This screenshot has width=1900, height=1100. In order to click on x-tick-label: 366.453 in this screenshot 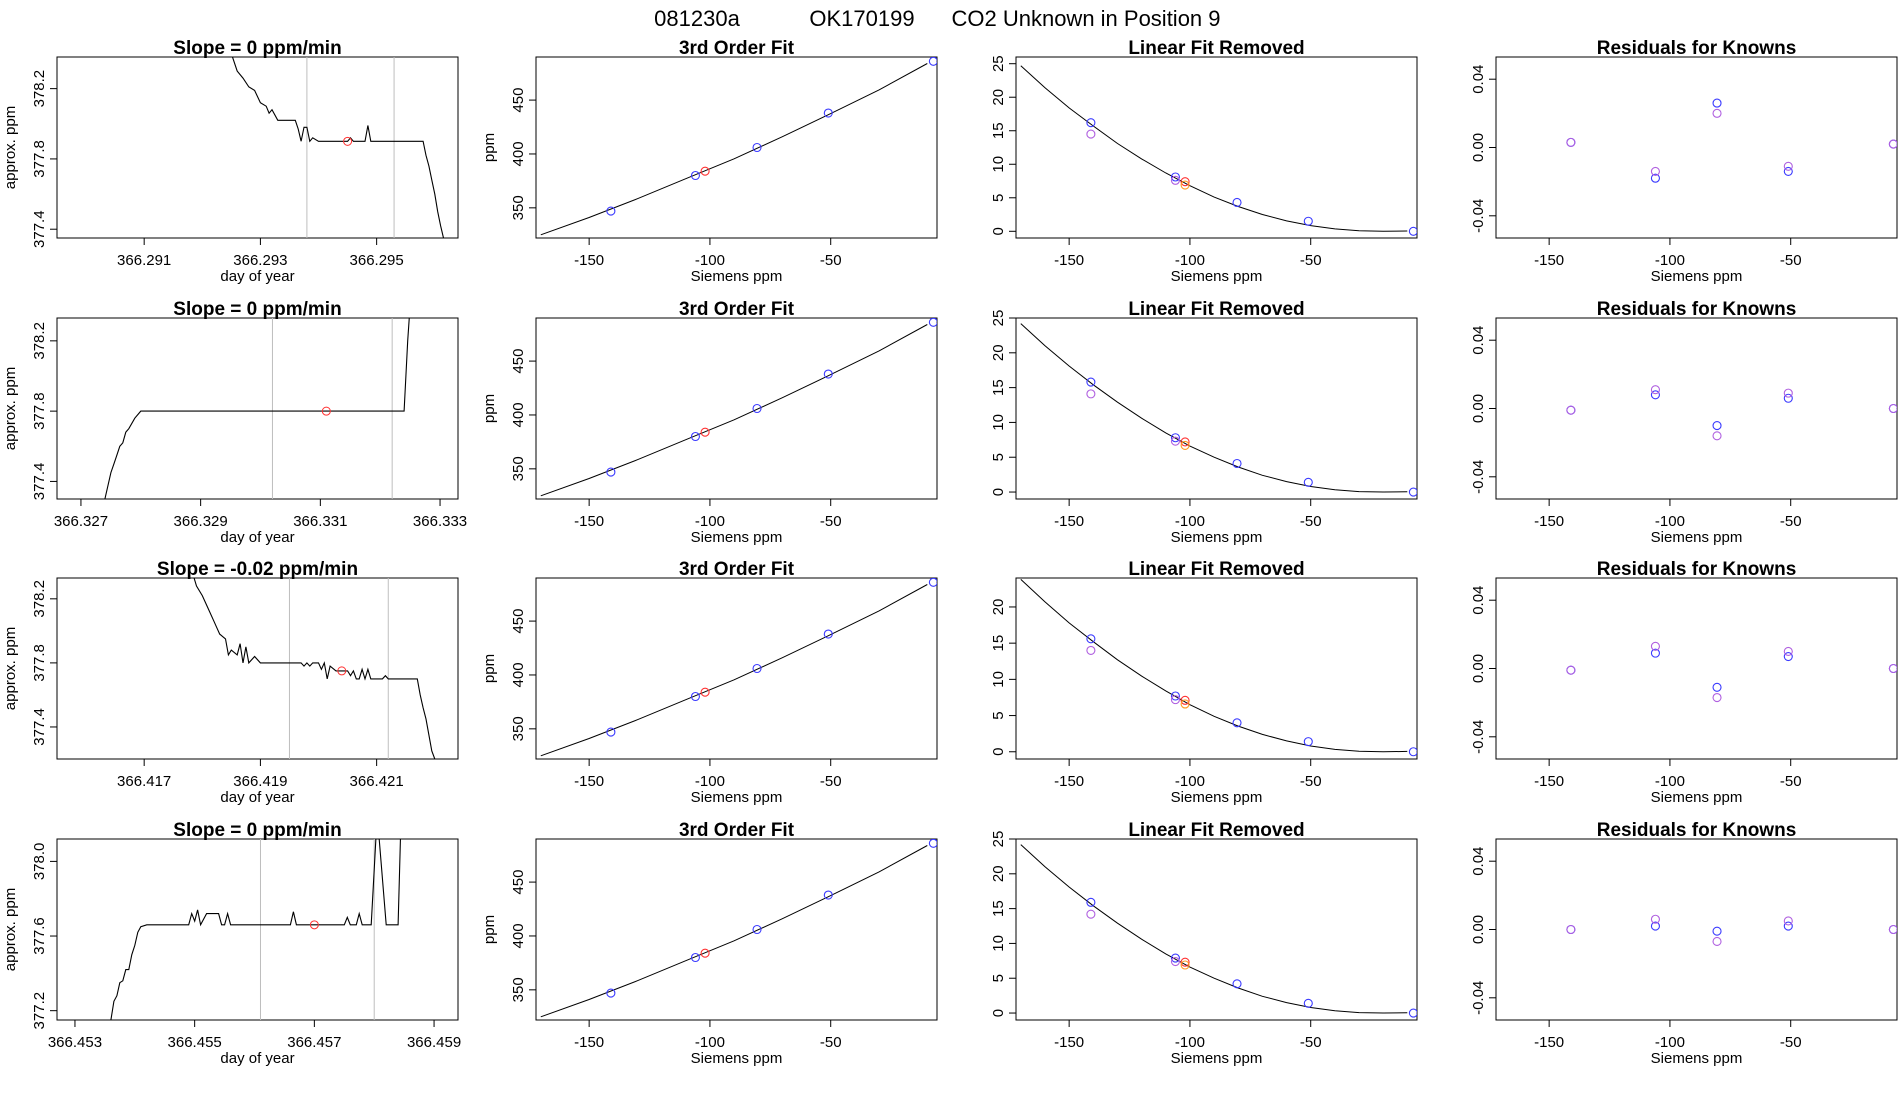, I will do `click(75, 1042)`.